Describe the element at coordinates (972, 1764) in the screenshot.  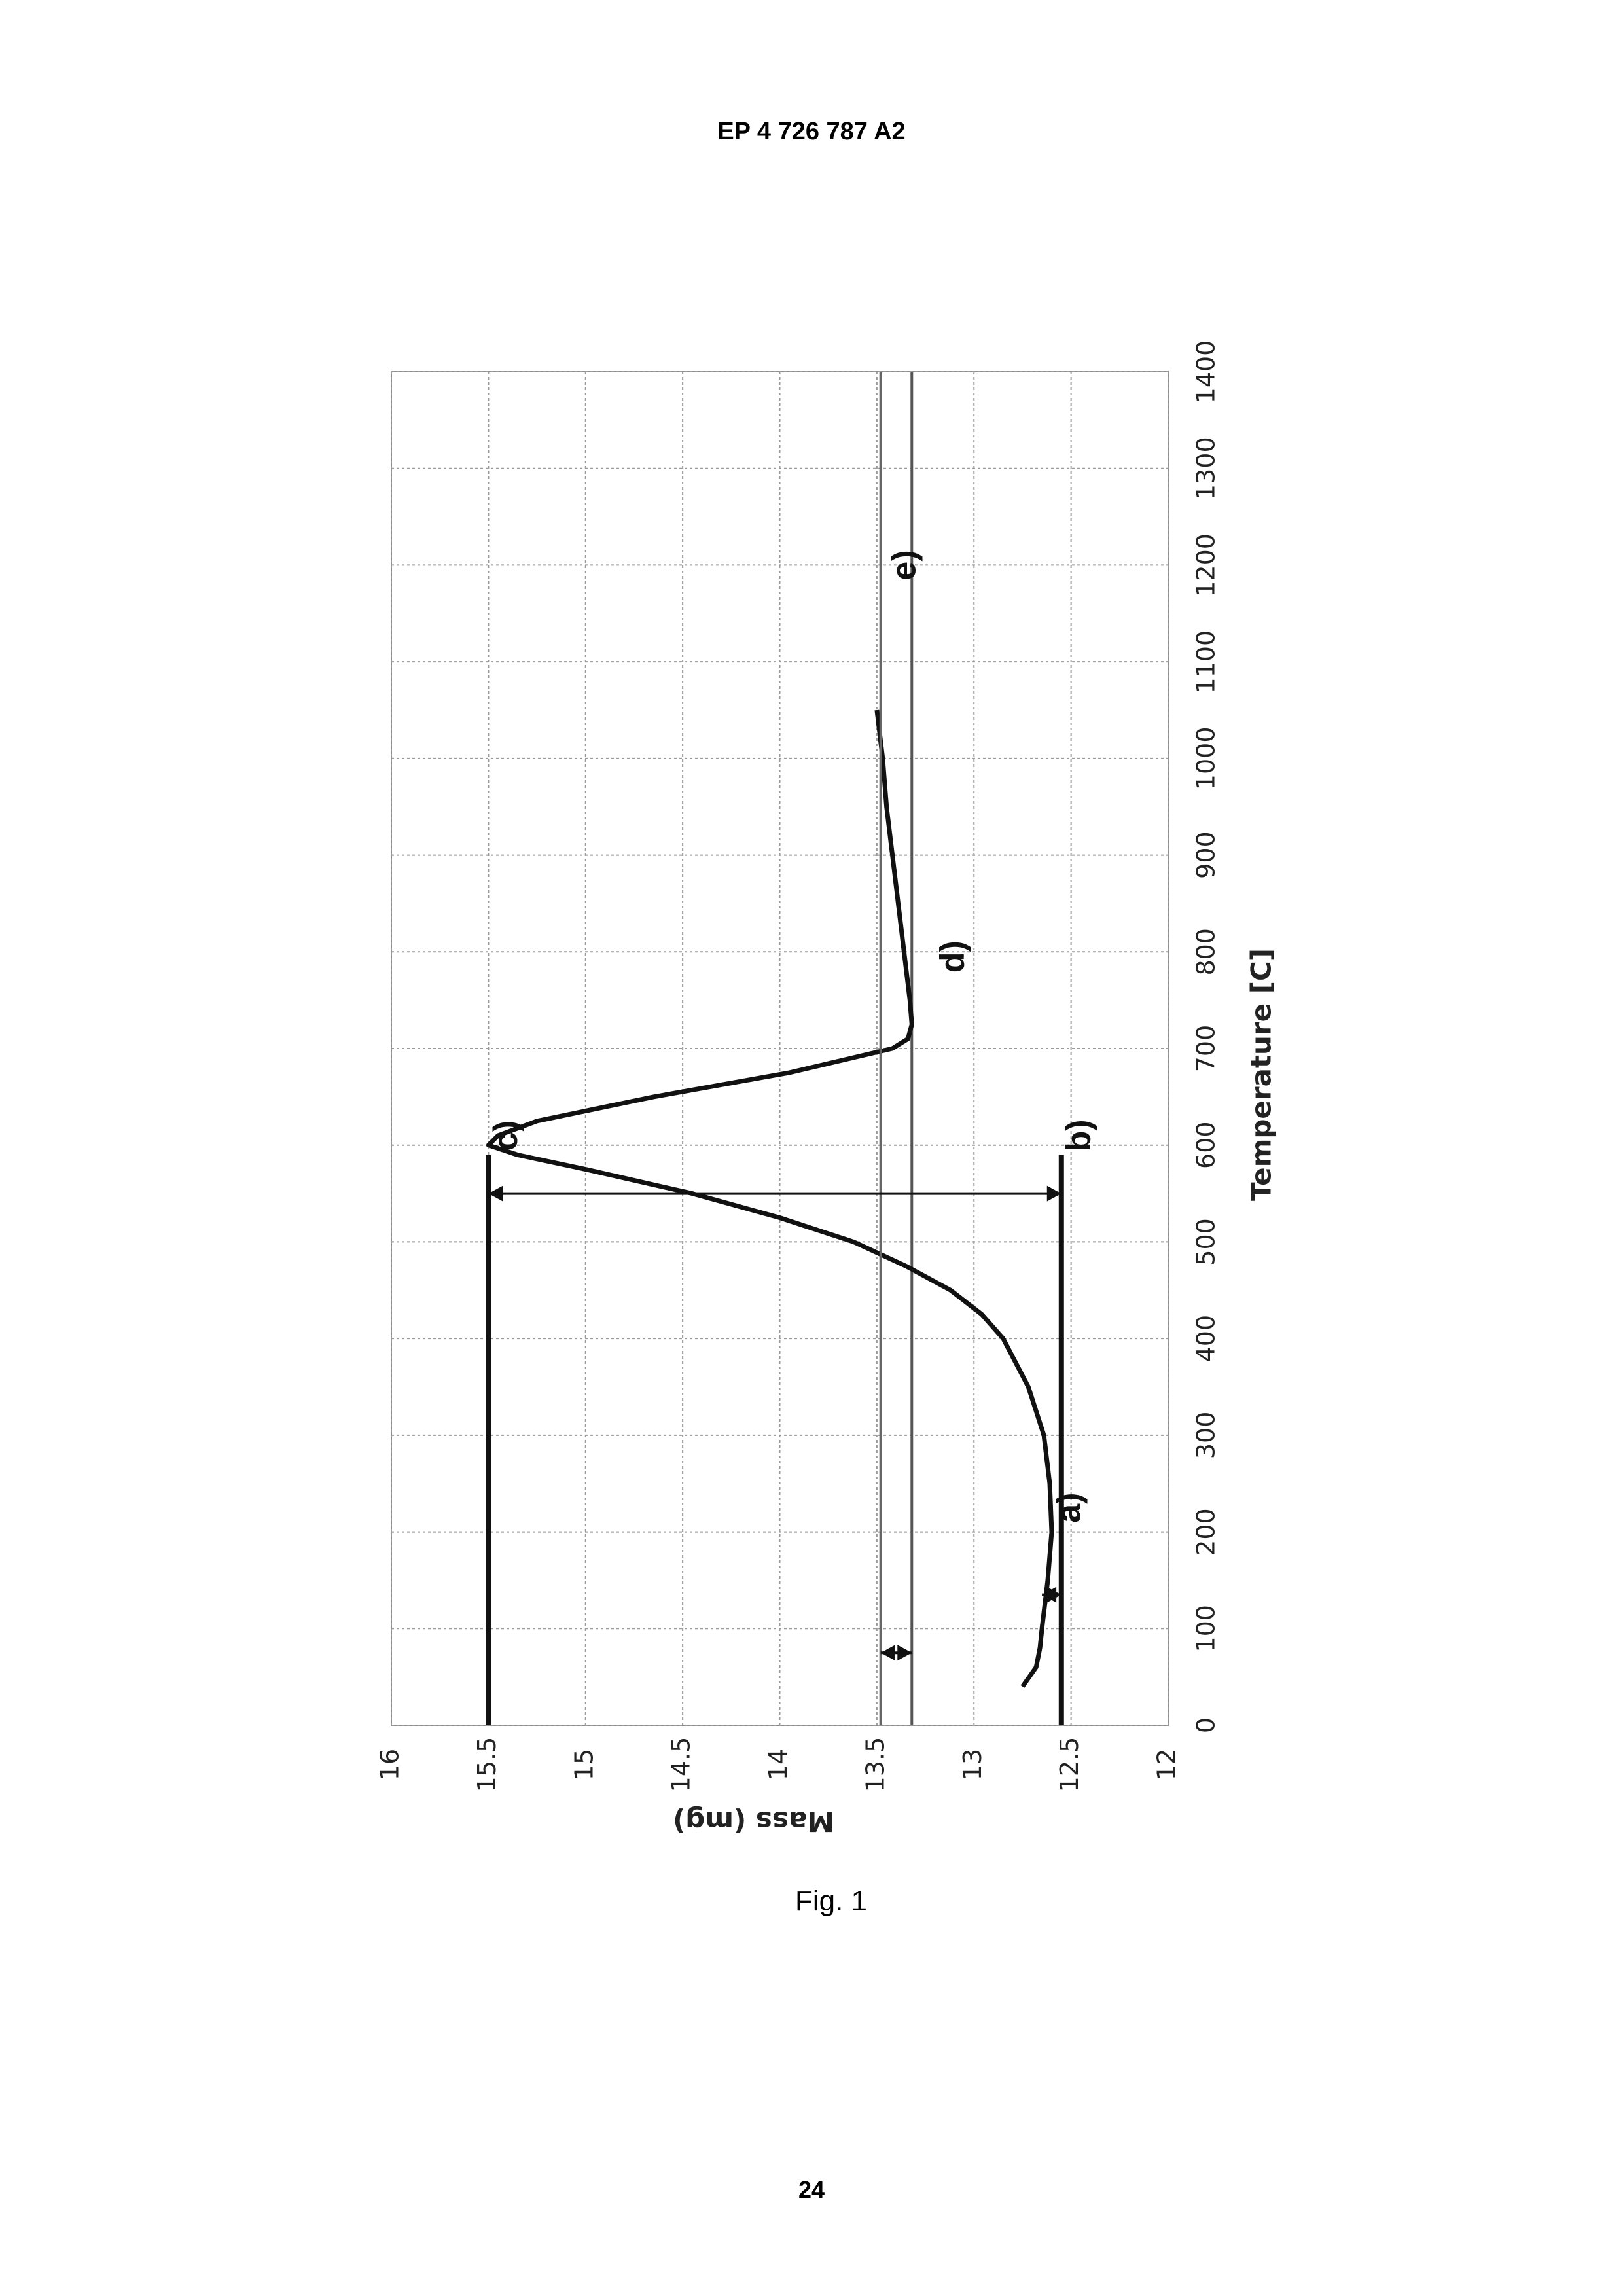
I see `tick-label-mass: 13` at that location.